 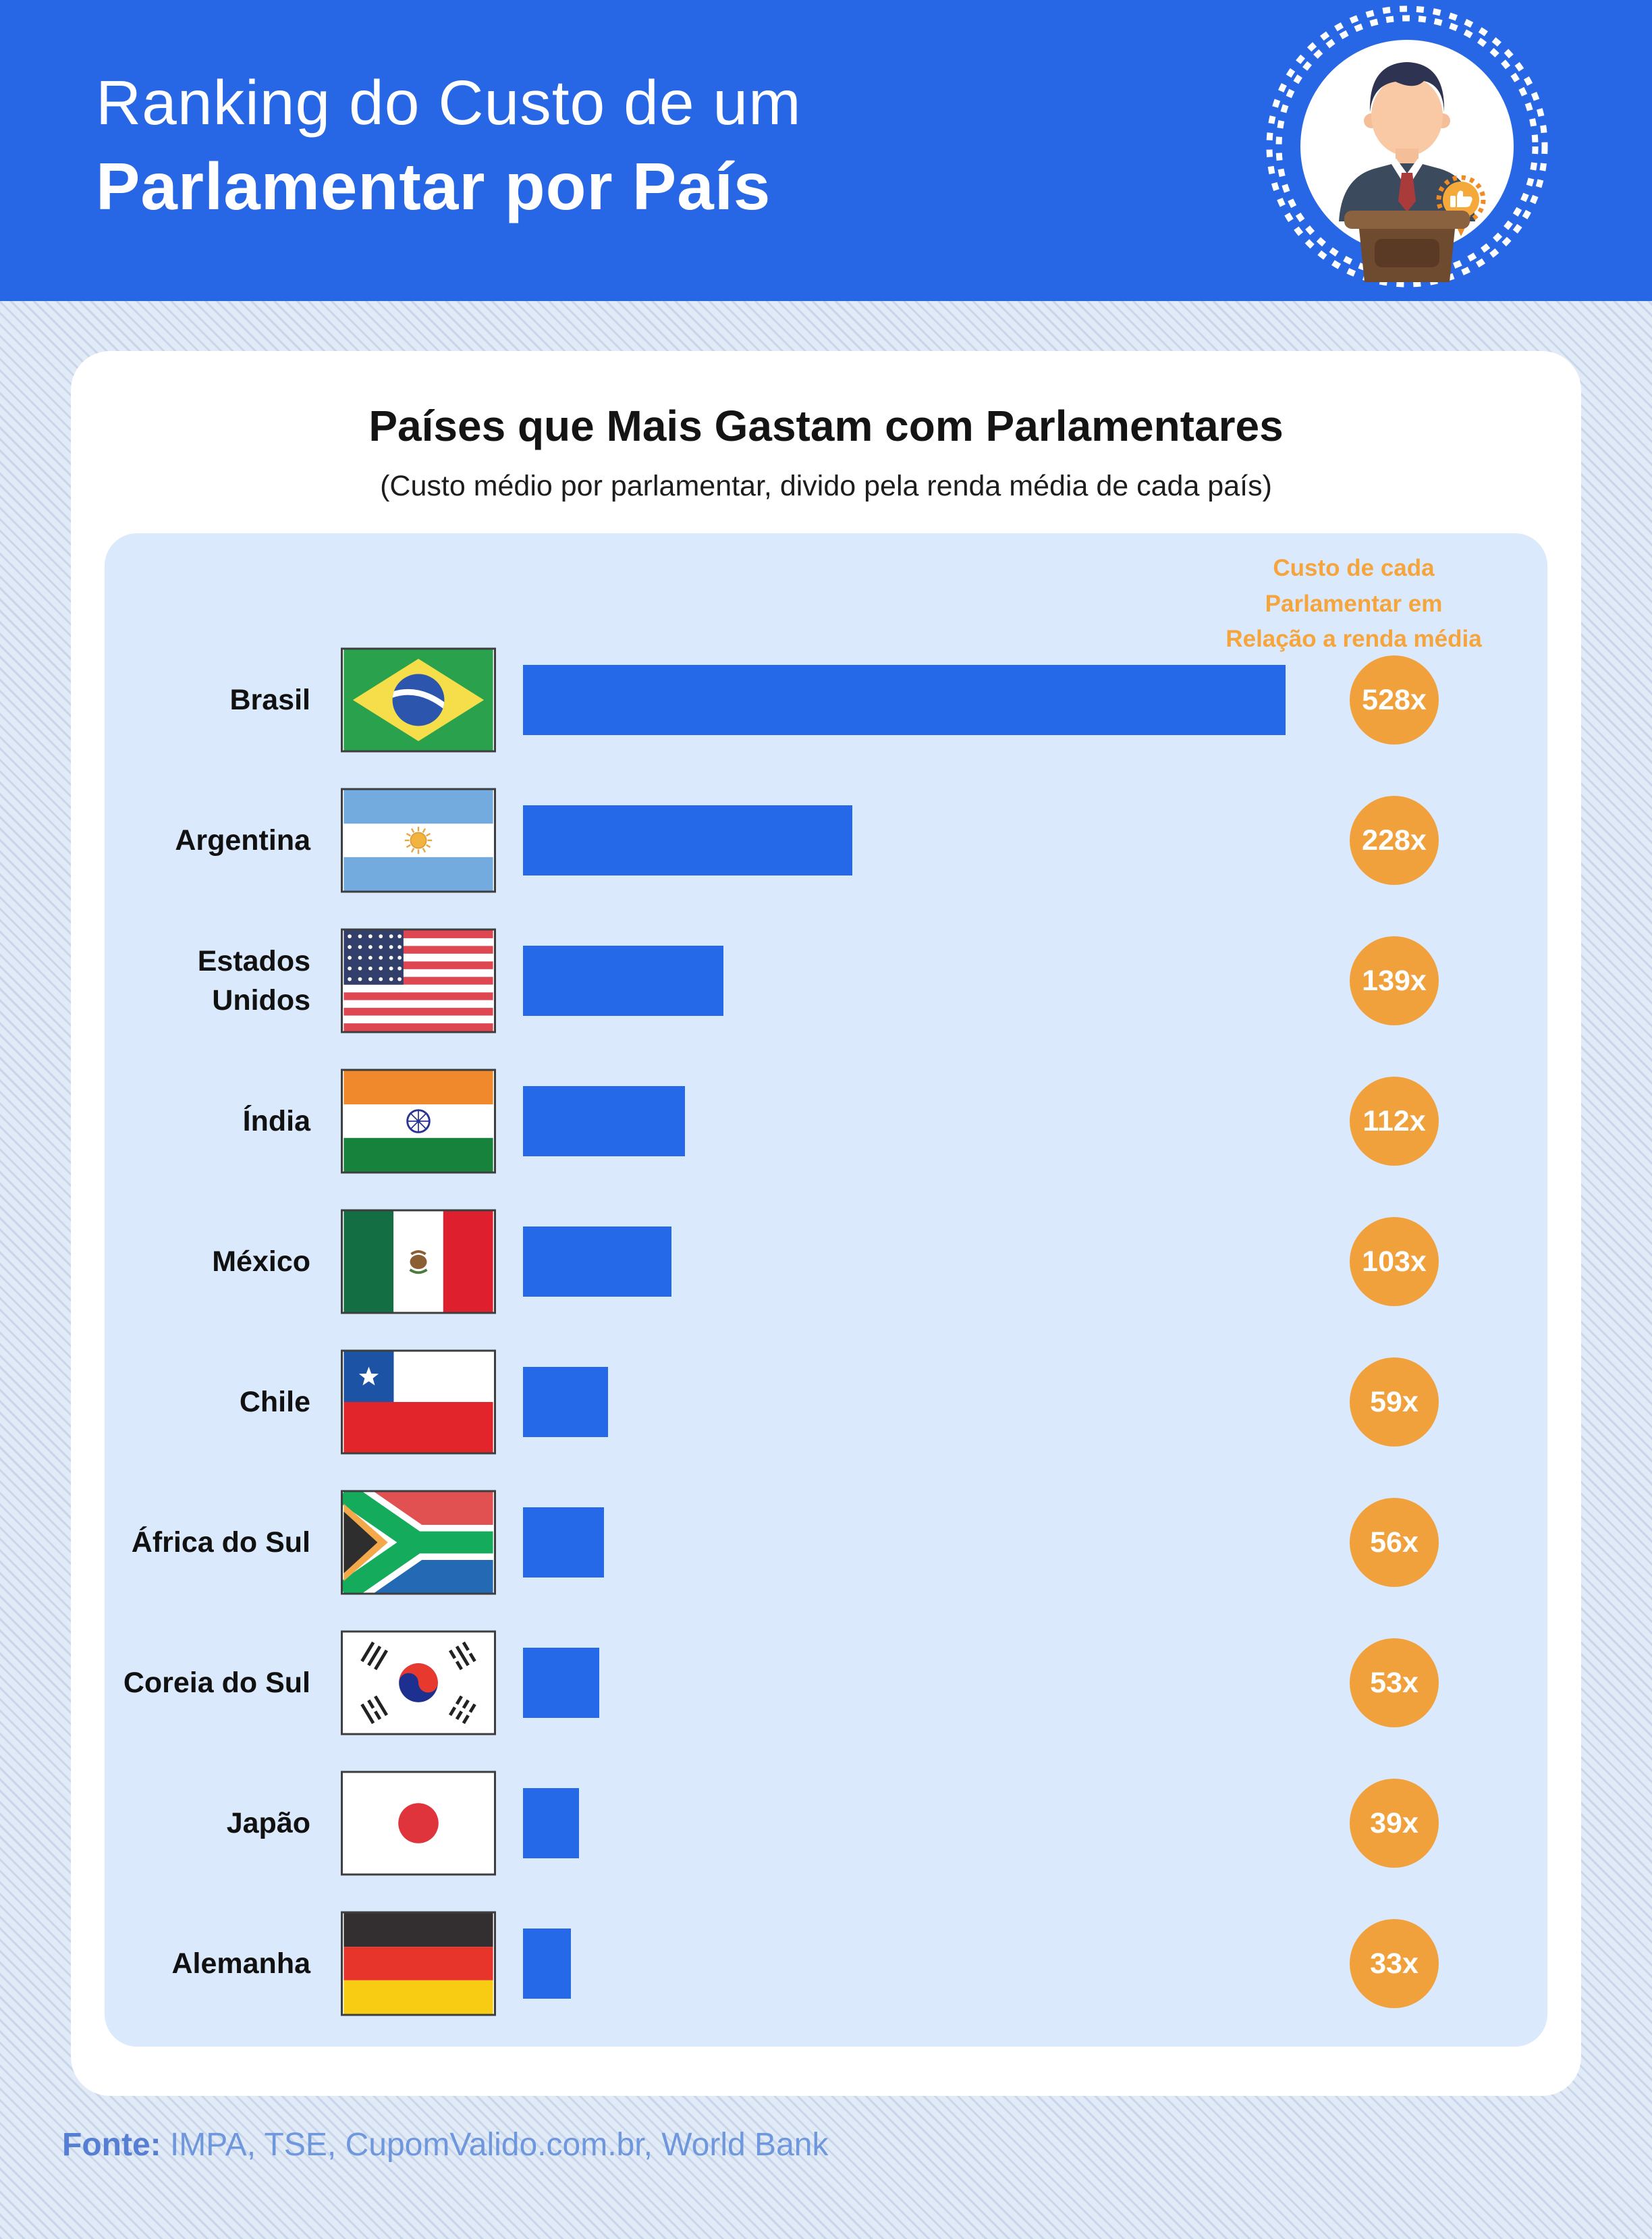 I want to click on value-badge: 56x, so click(x=1394, y=1542).